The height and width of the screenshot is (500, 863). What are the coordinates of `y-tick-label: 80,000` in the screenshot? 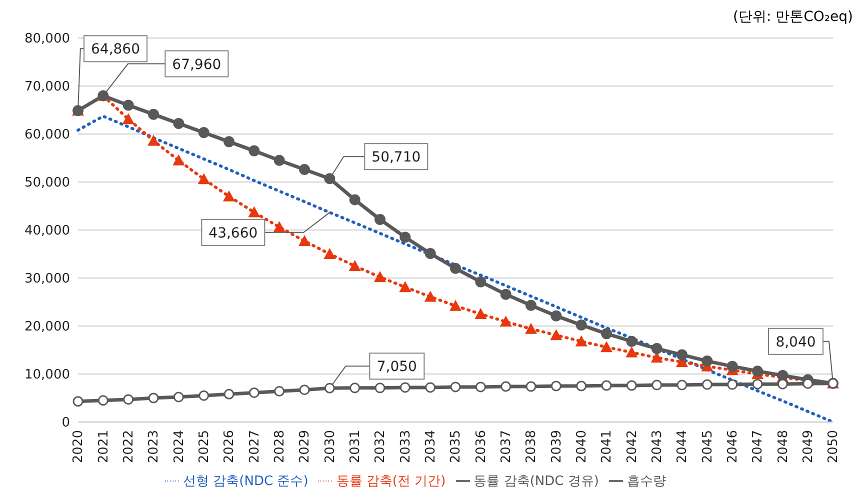 It's located at (47, 39).